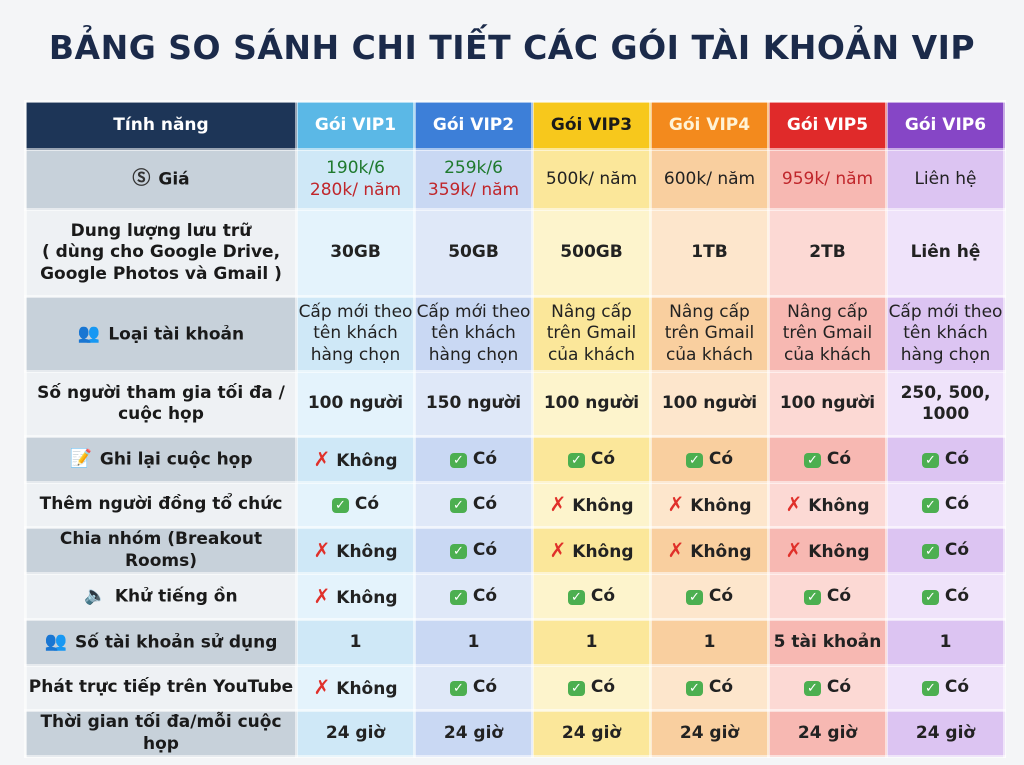 This screenshot has width=1024, height=765. What do you see at coordinates (161, 733) in the screenshot?
I see `feature-label: Thời gian tối đa/mỗi cuộc họp` at bounding box center [161, 733].